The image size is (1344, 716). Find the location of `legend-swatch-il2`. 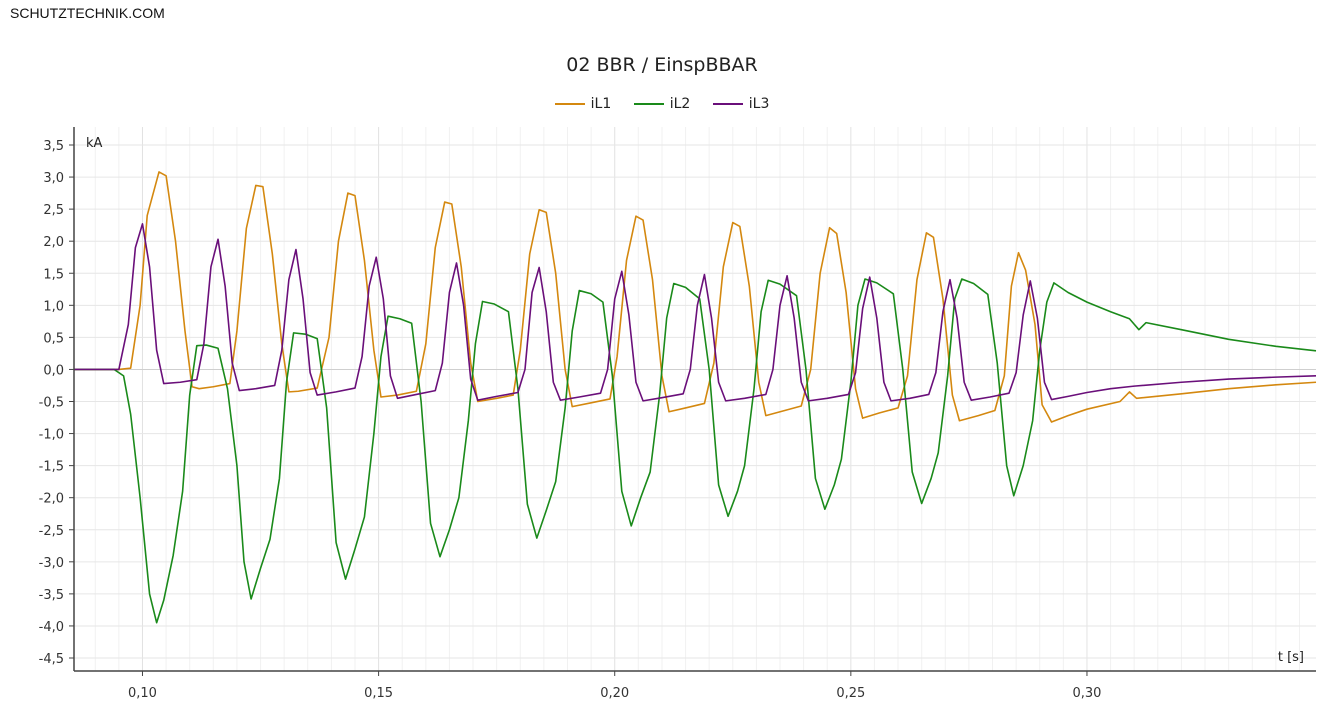

legend-swatch-il2 is located at coordinates (648, 104).